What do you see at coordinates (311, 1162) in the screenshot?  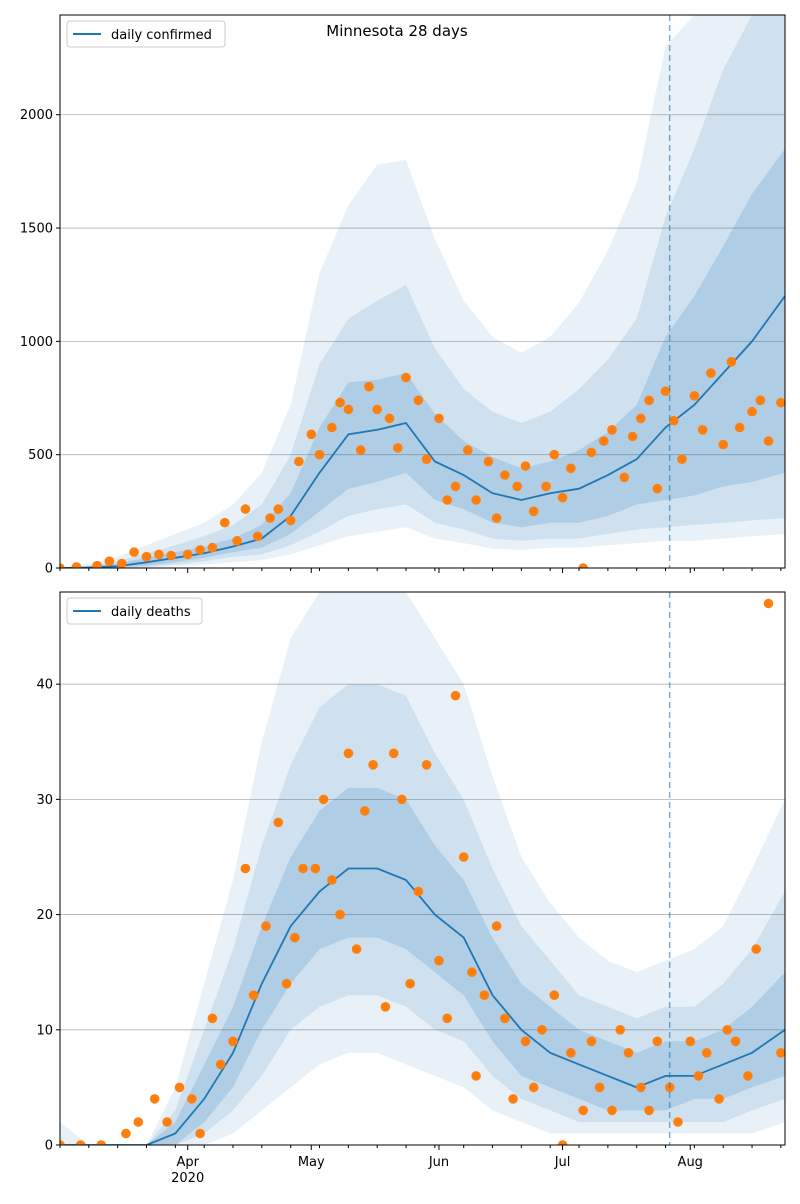 I see `xtick-label-1: May` at bounding box center [311, 1162].